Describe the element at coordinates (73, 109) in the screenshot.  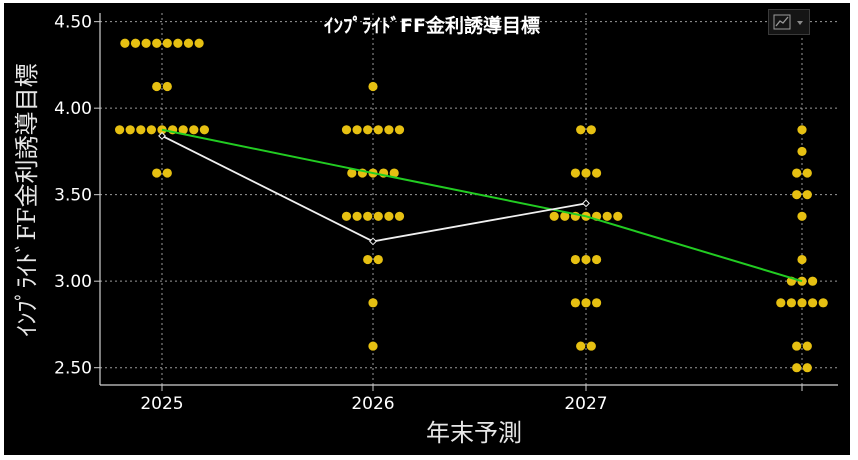
I see `y-tick-label: 4.00` at that location.